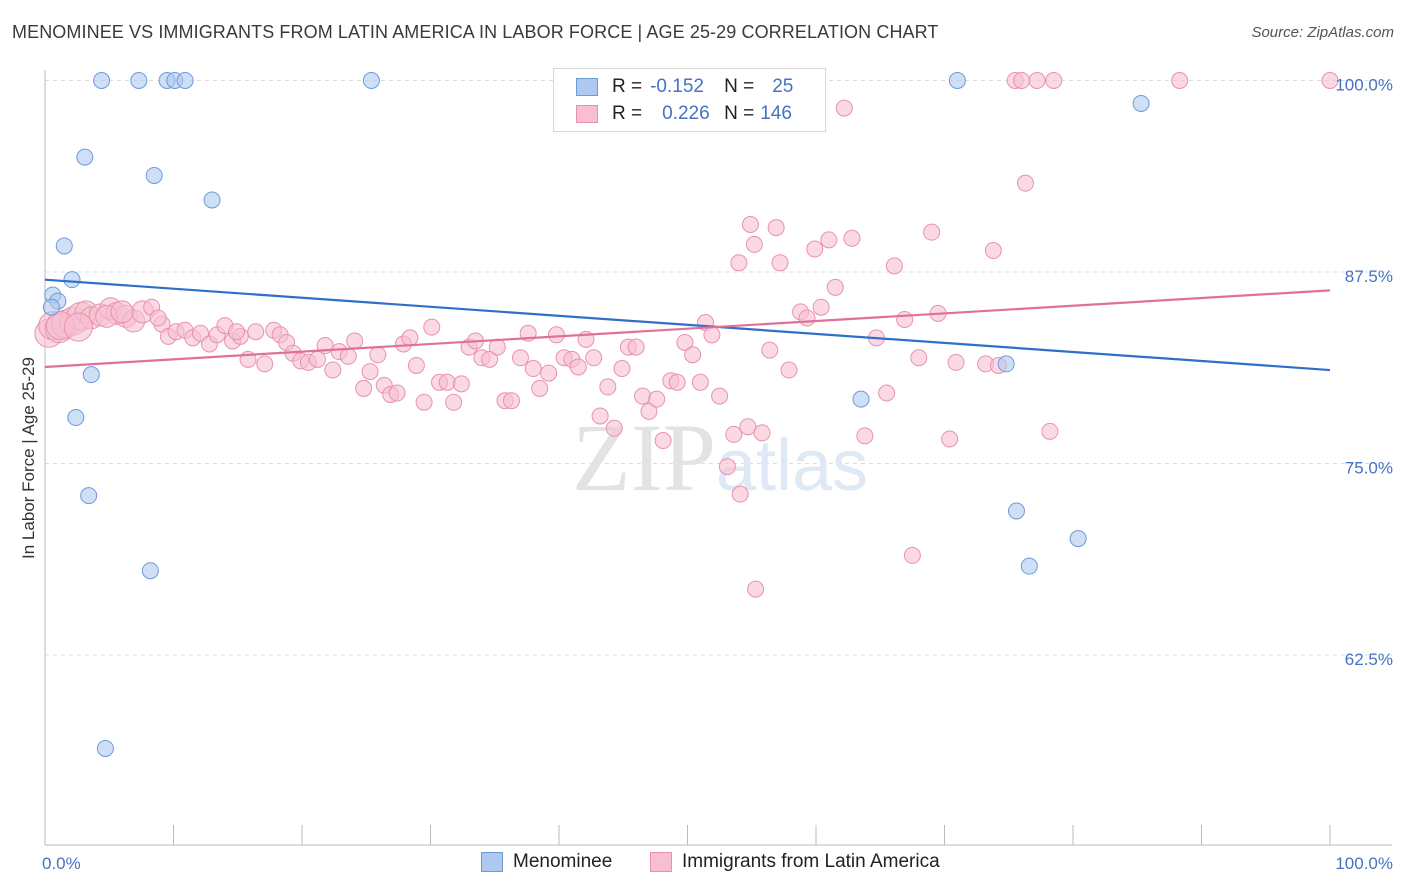 The width and height of the screenshot is (1406, 892). I want to click on legend-row-menominee: R = -0.152 N = 25, so click(673, 87).